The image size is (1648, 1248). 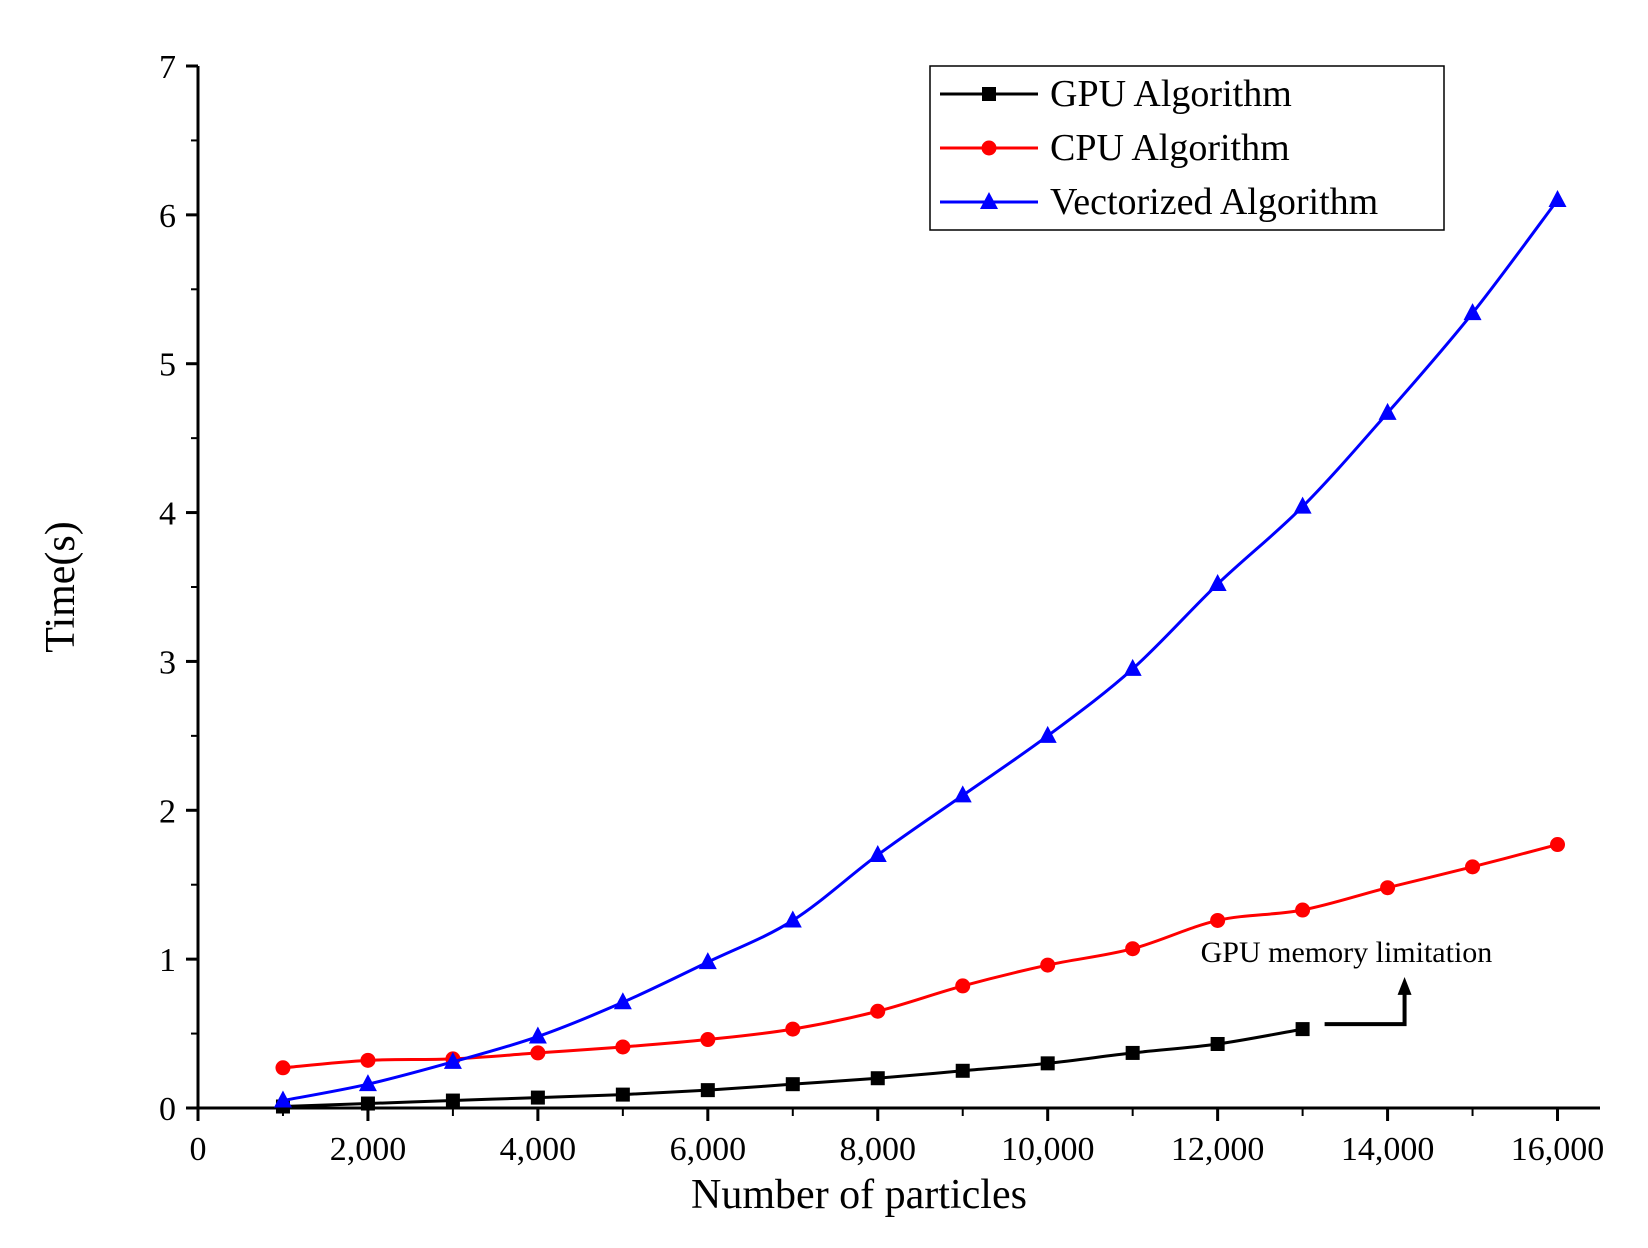 What do you see at coordinates (167, 67) in the screenshot?
I see `y-tick-label: 7` at bounding box center [167, 67].